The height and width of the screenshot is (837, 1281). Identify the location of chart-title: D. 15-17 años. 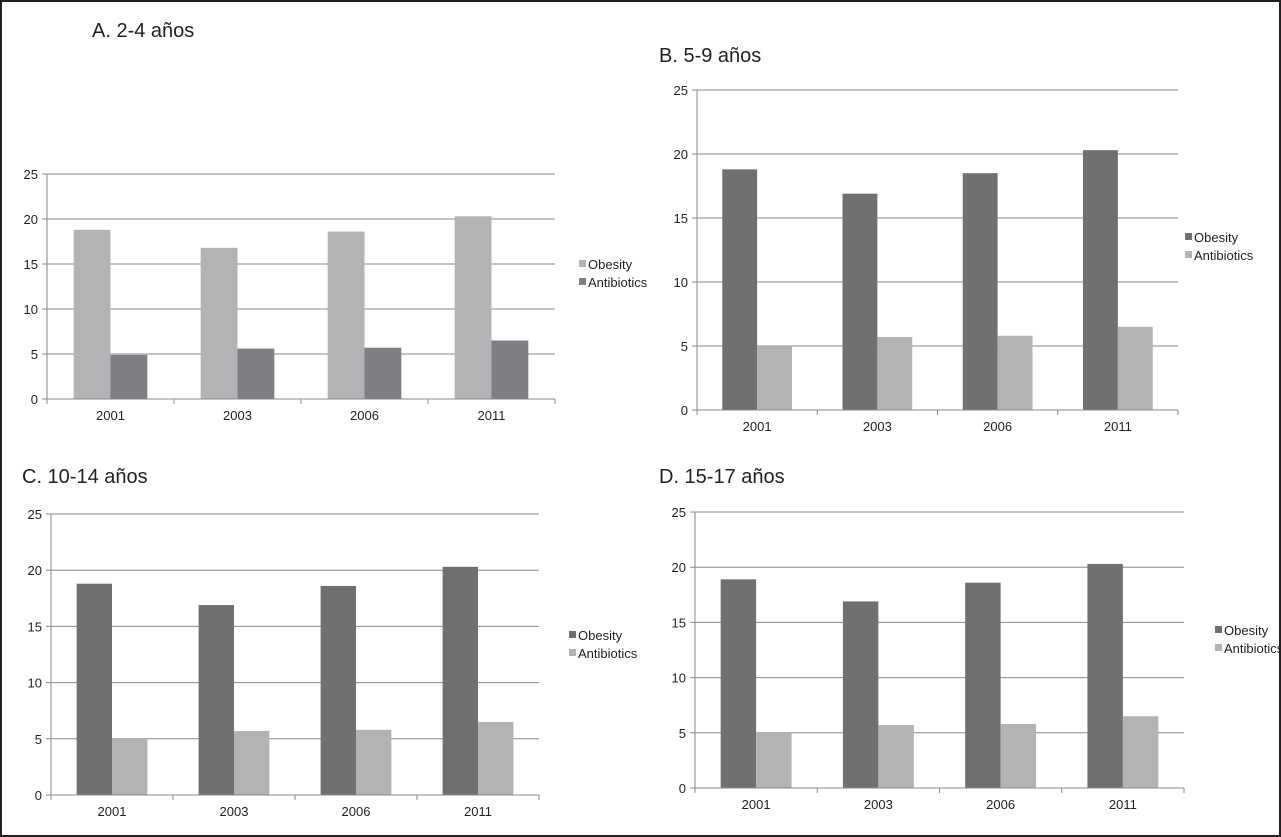
(722, 477).